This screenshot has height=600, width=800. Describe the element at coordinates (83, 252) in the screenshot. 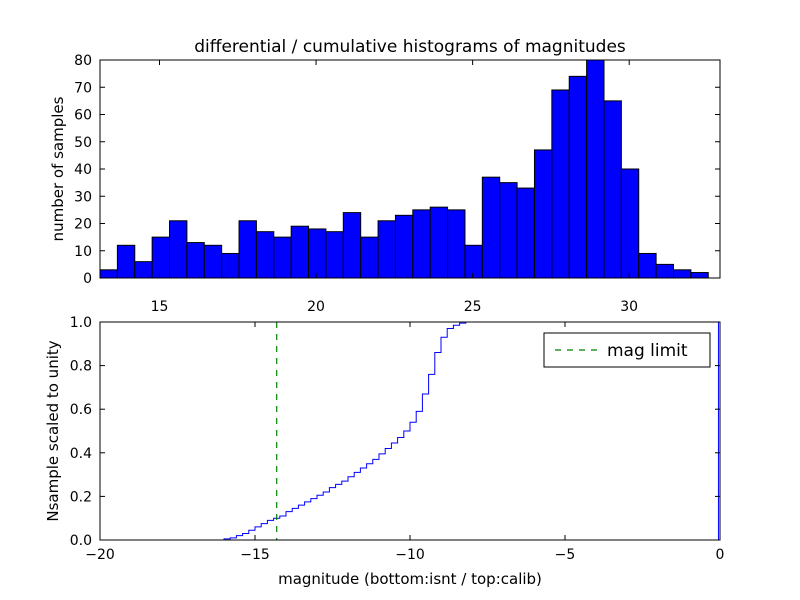

I see `y-tick-label: 10` at that location.